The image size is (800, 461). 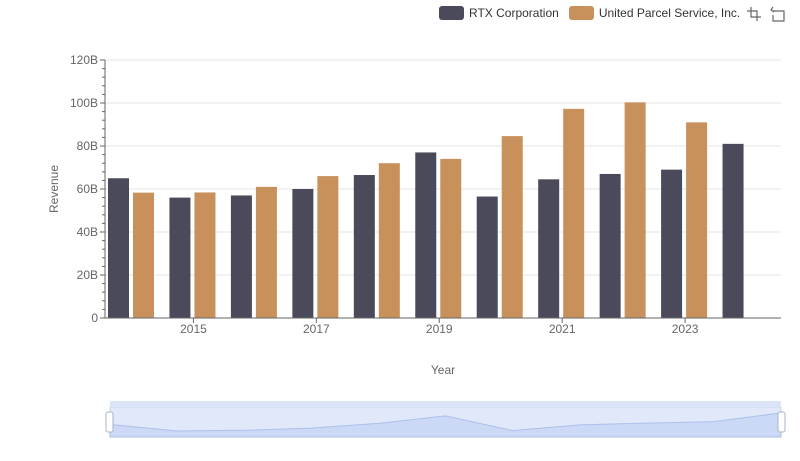 What do you see at coordinates (574, 213) in the screenshot?
I see `bar-ups-2021` at bounding box center [574, 213].